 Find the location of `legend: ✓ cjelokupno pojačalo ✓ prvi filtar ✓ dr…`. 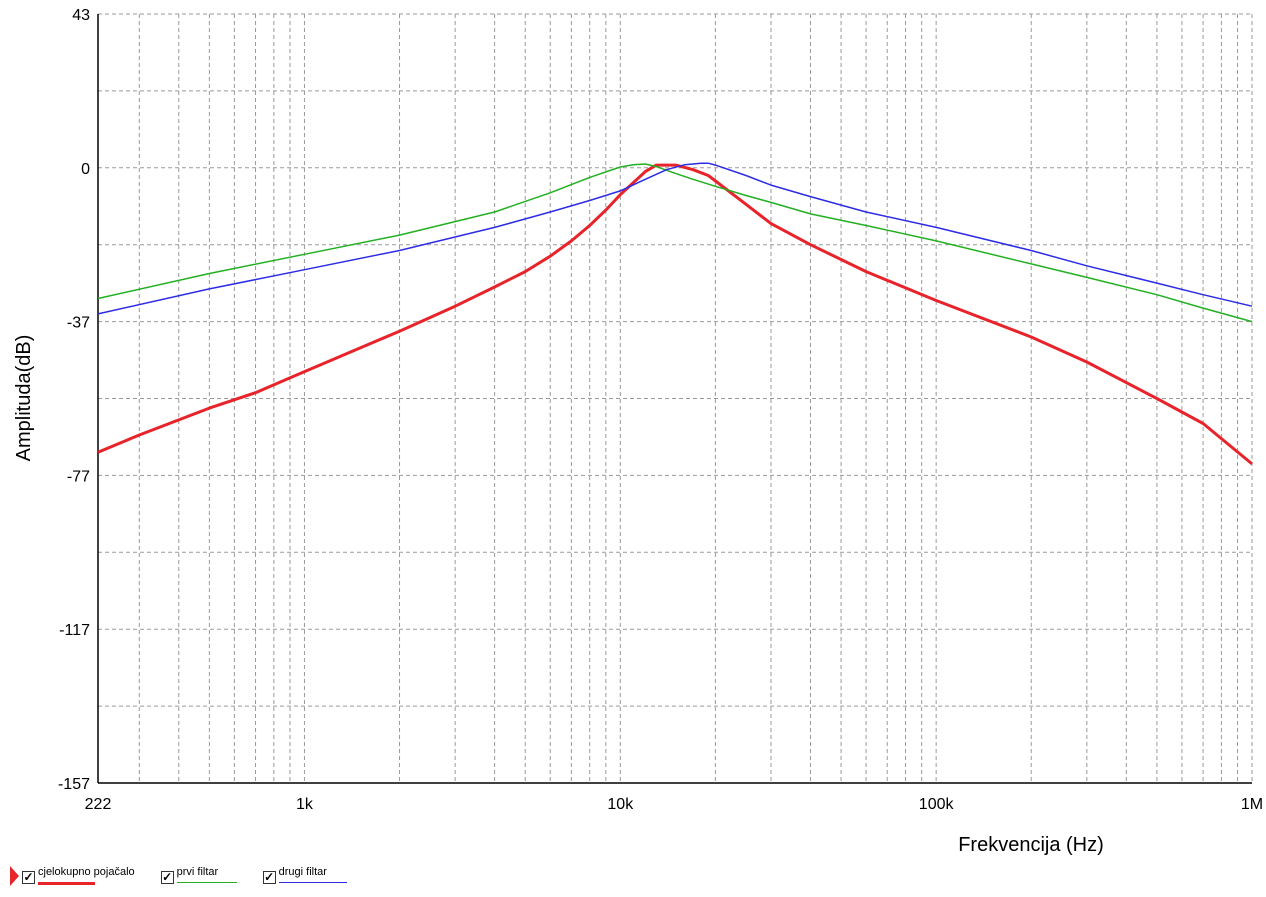

legend: ✓ cjelokupno pojačalo ✓ prvi filtar ✓ dr… is located at coordinates (178, 880).